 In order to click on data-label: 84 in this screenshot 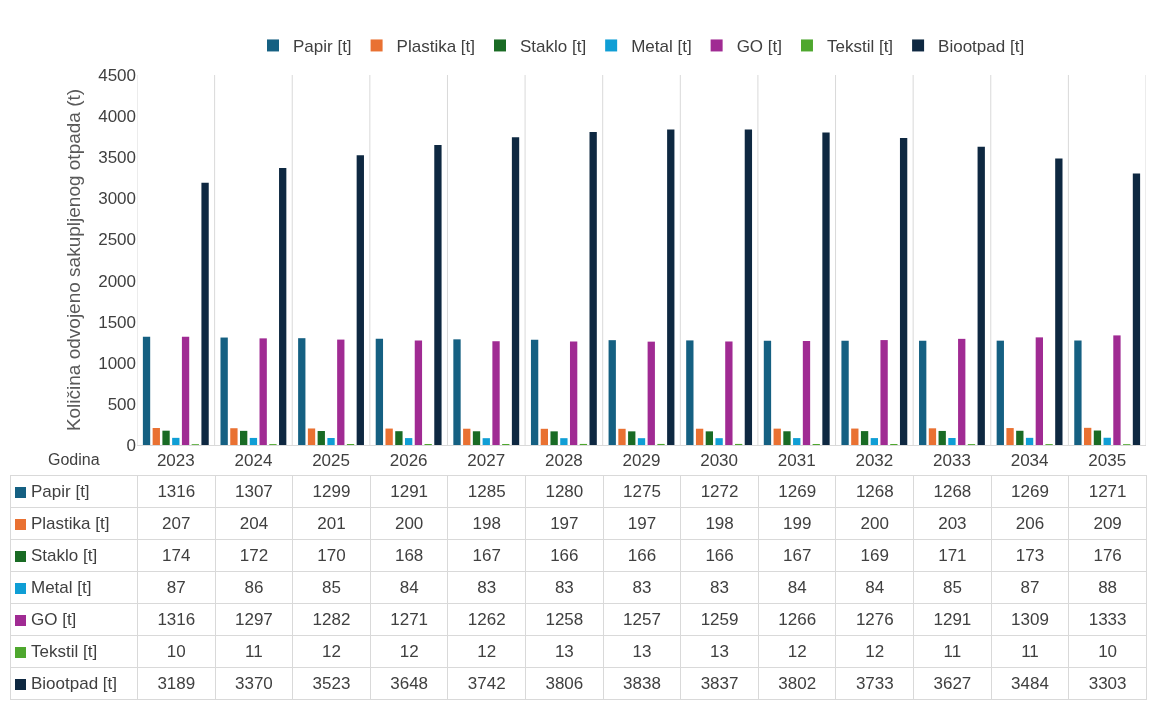, I will do `click(797, 587)`.